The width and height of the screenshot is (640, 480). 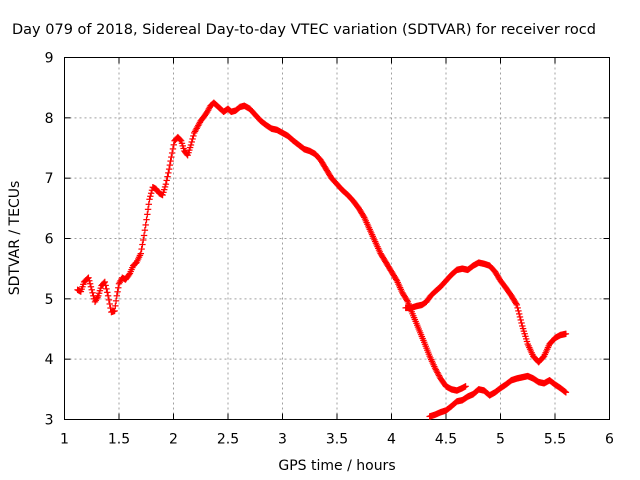 What do you see at coordinates (391, 440) in the screenshot?
I see `x-tick-label: 4` at bounding box center [391, 440].